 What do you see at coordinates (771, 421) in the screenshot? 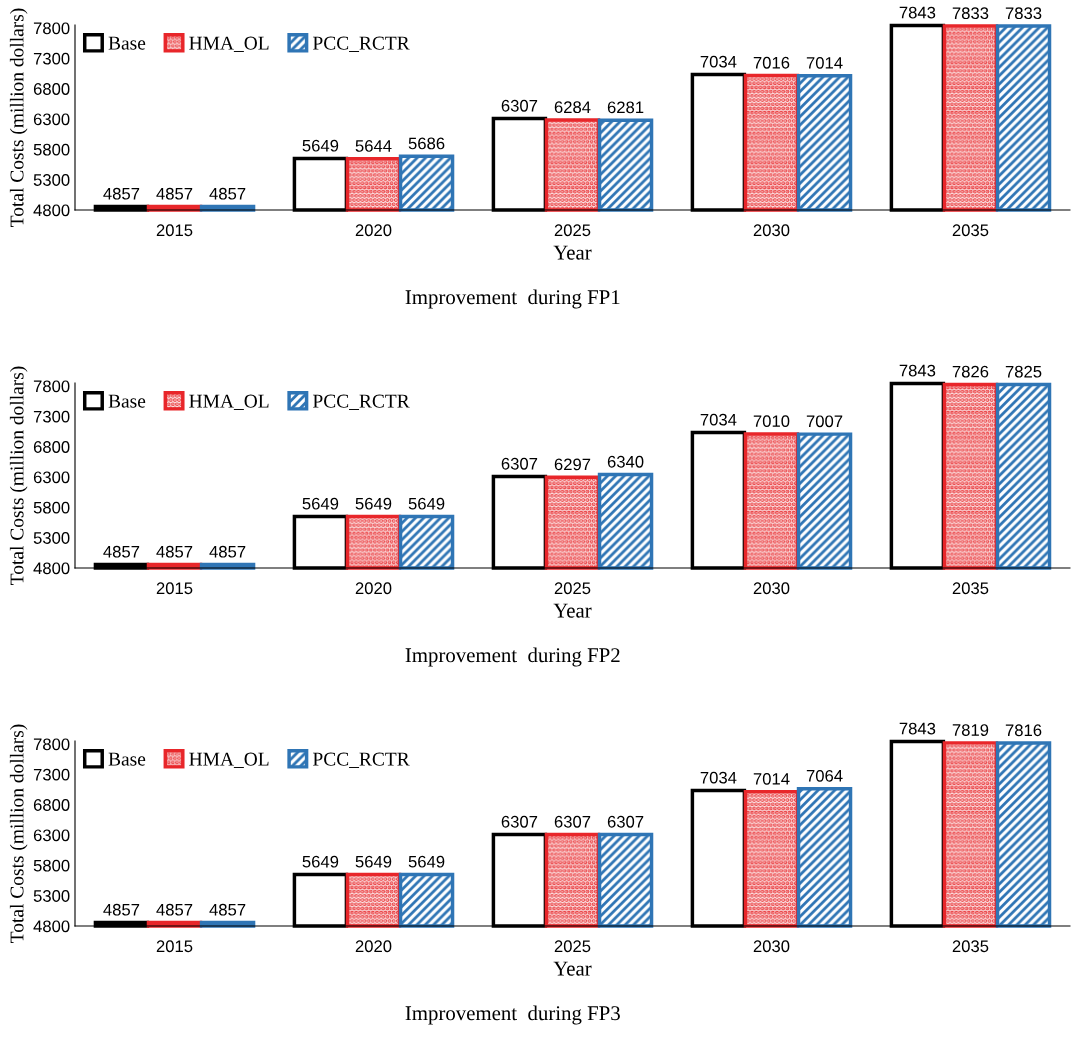
I see `data-label: 7010` at bounding box center [771, 421].